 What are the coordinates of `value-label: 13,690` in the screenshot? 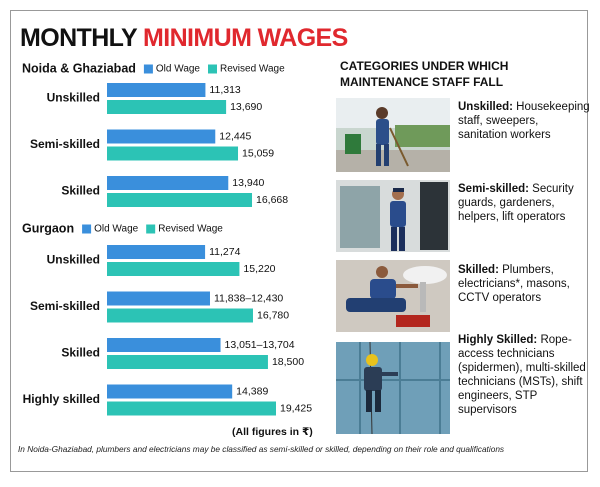 It's located at (246, 107).